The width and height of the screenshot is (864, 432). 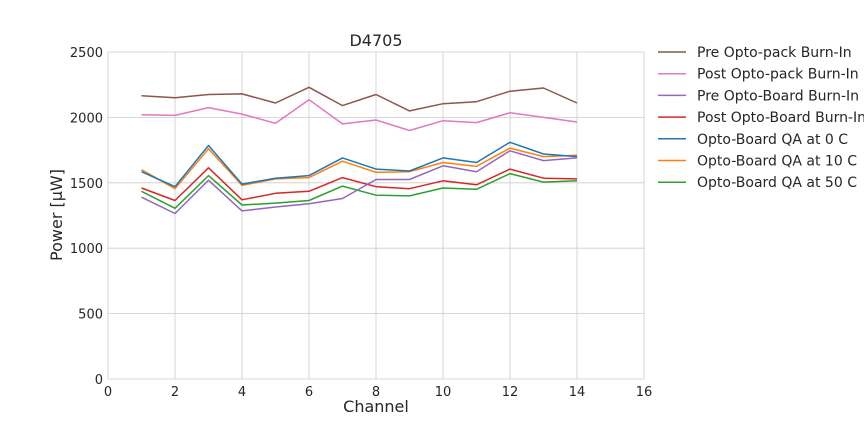 I want to click on y-tick-label: 1000, so click(x=86, y=249).